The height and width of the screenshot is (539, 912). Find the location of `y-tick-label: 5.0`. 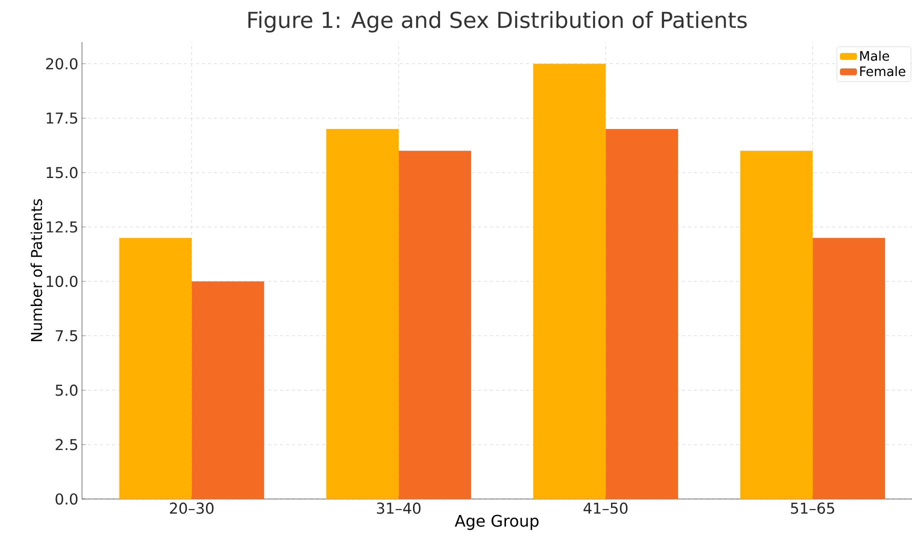

y-tick-label: 5.0 is located at coordinates (67, 390).